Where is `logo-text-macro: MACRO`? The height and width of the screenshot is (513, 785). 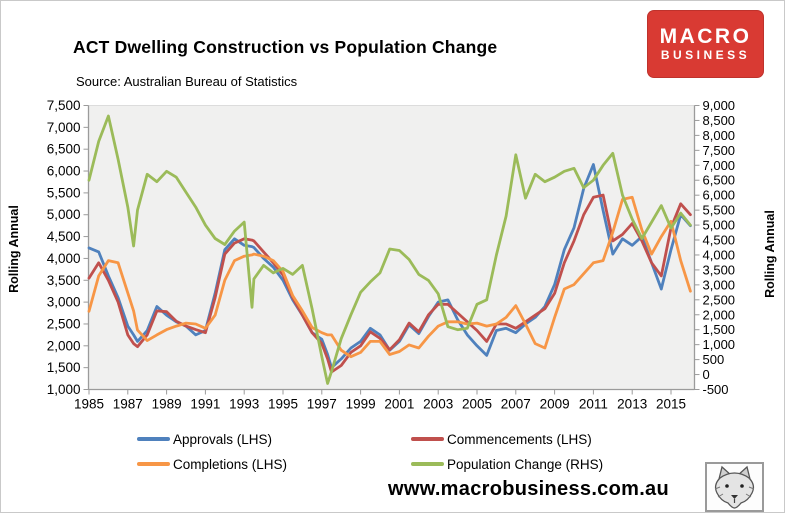 logo-text-macro: MACRO is located at coordinates (705, 37).